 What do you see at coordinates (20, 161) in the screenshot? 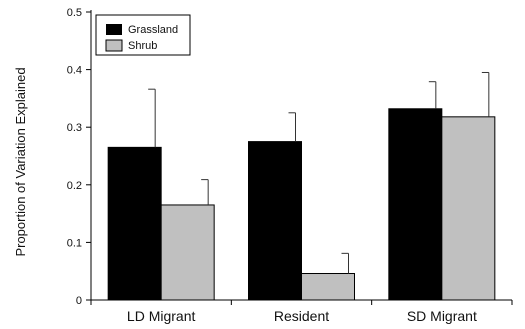
I see `y-axis-title: Proportion of Variation Explained` at bounding box center [20, 161].